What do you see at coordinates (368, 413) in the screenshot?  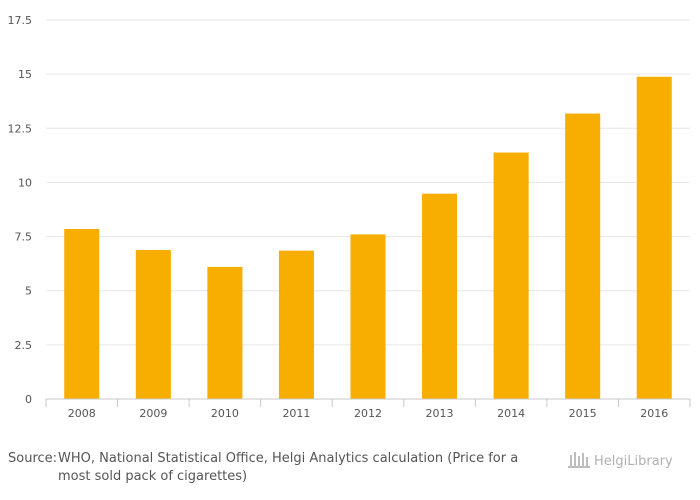 I see `x-tick-label: 2012` at bounding box center [368, 413].